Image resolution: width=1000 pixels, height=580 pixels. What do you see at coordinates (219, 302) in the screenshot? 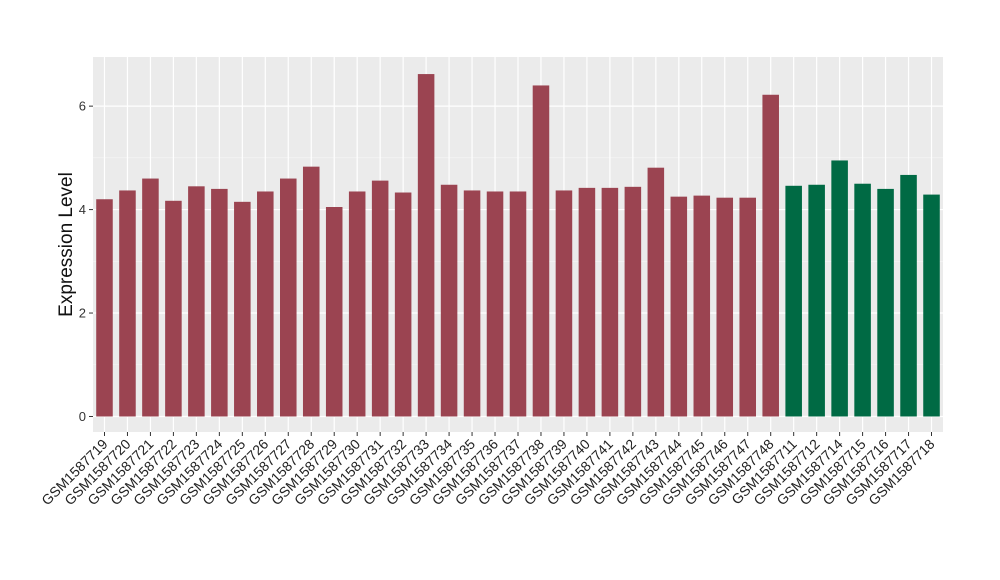
I see `bar-GSM1587724` at bounding box center [219, 302].